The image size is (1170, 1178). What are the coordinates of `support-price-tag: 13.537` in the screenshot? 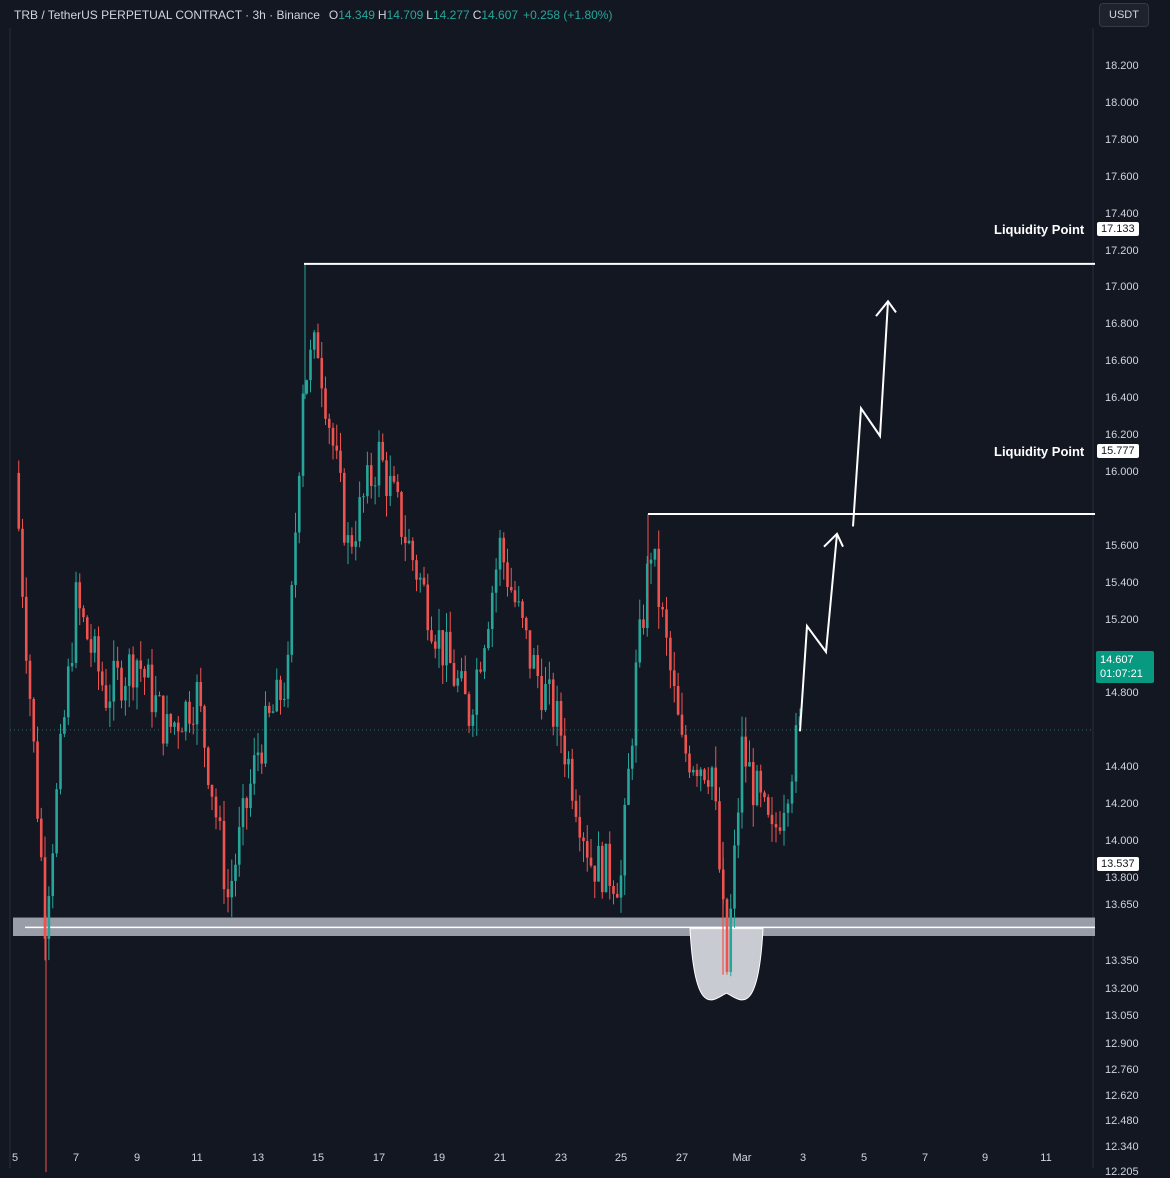 It's located at (1118, 864).